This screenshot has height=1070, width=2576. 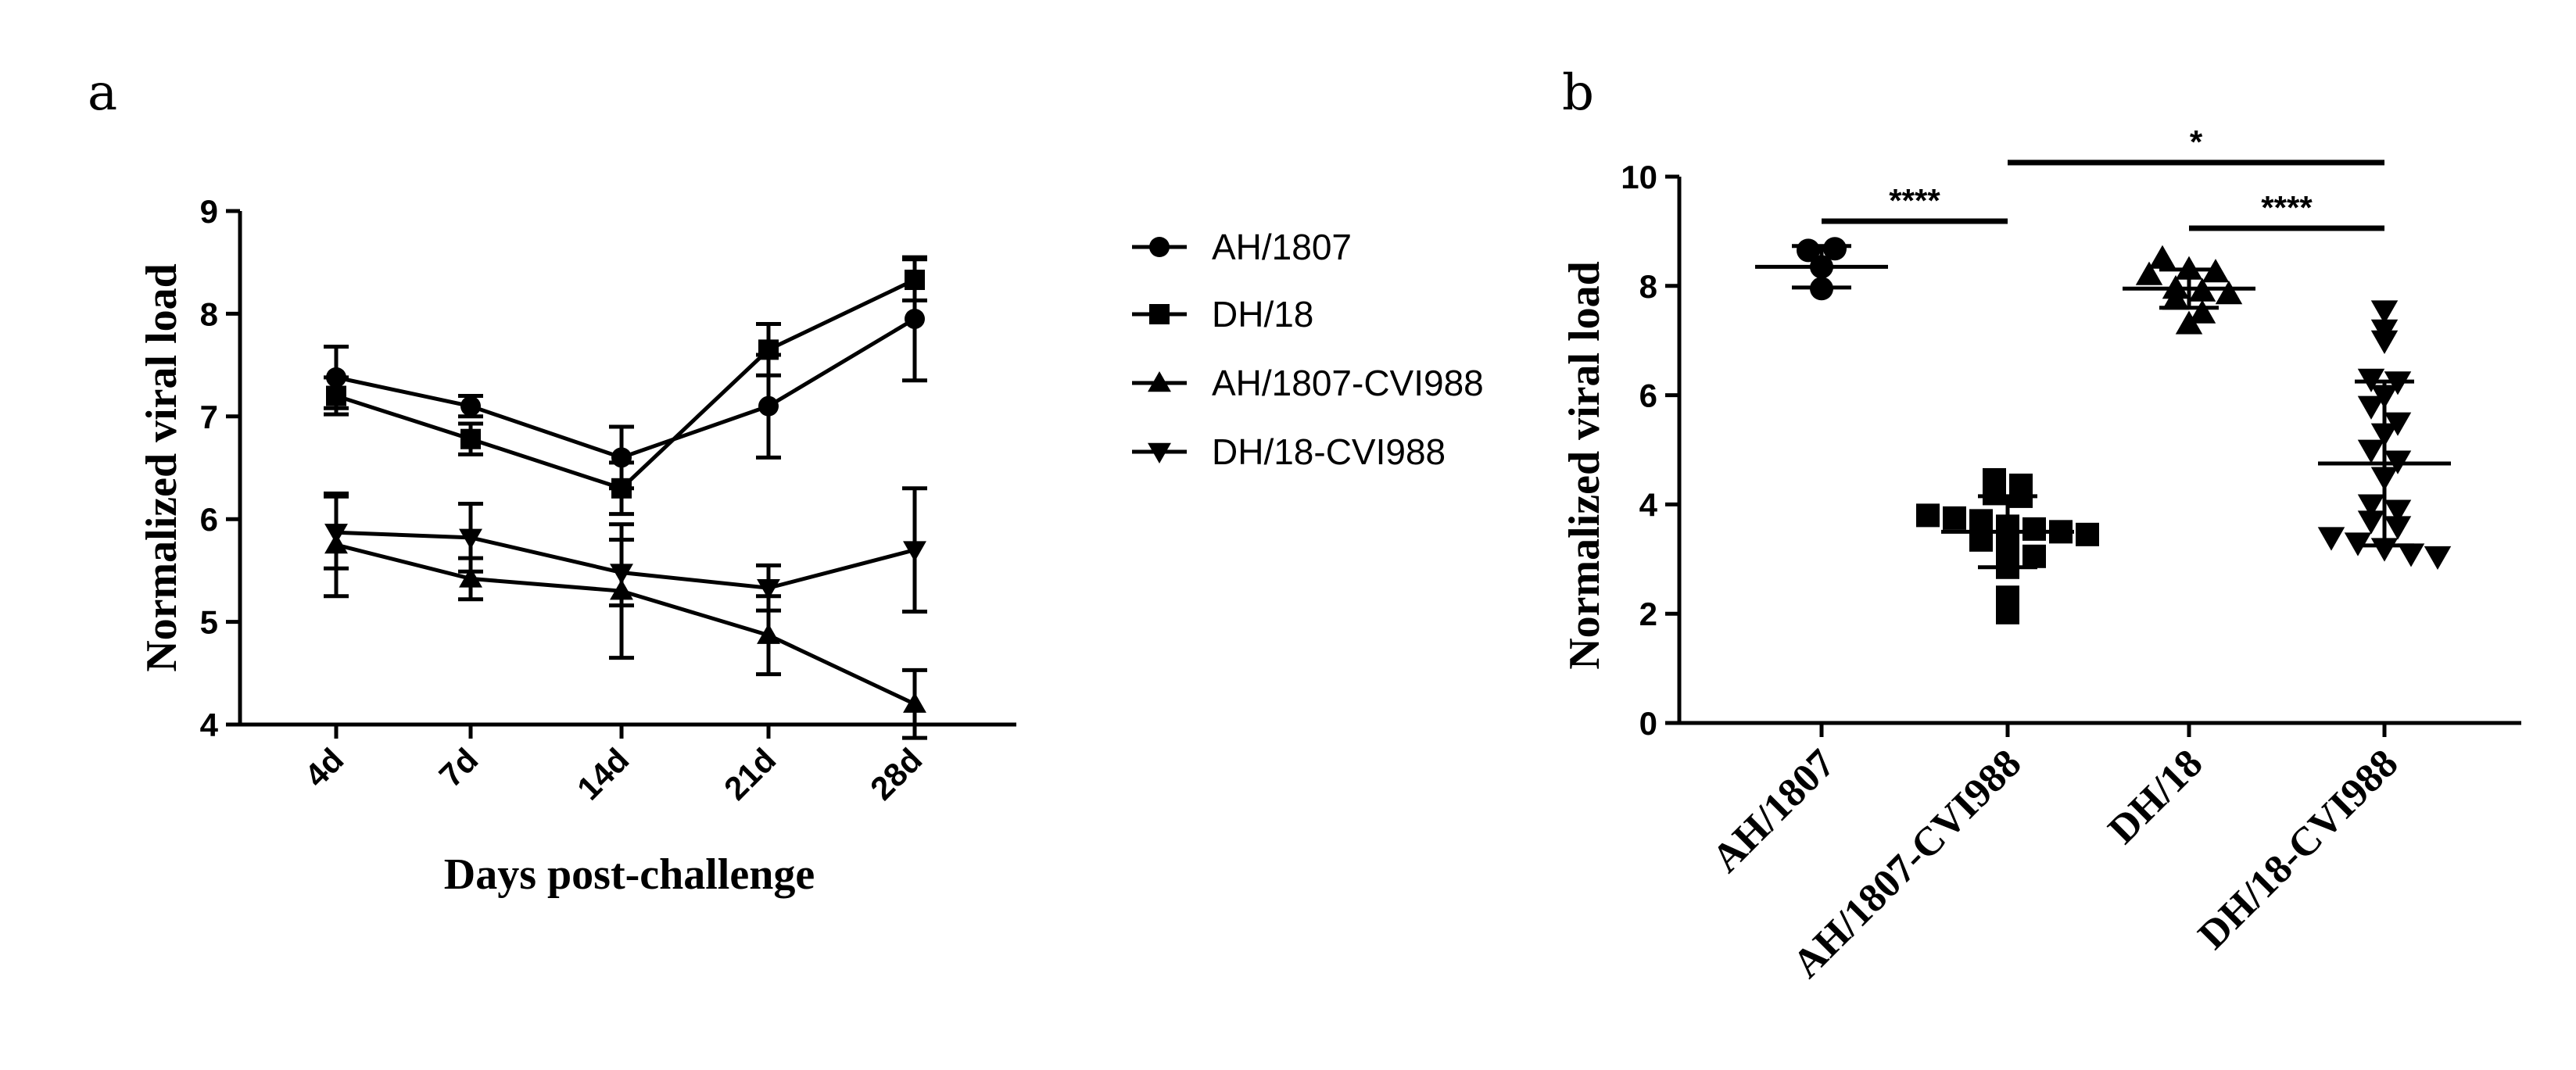 I want to click on series-DH/18-CVI988, so click(x=625, y=550).